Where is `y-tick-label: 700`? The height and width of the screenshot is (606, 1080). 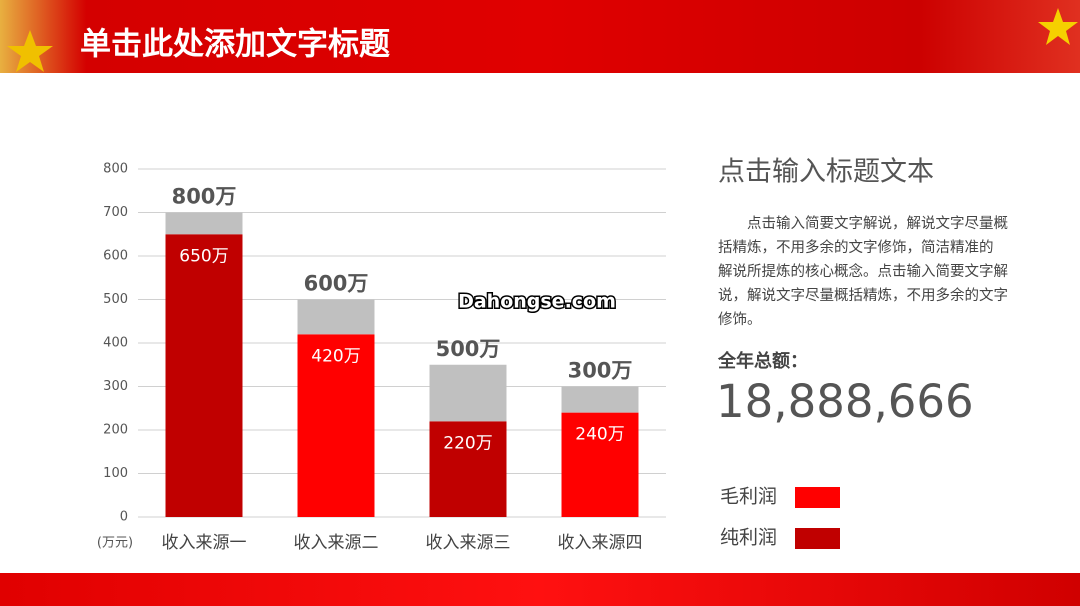 y-tick-label: 700 is located at coordinates (115, 212).